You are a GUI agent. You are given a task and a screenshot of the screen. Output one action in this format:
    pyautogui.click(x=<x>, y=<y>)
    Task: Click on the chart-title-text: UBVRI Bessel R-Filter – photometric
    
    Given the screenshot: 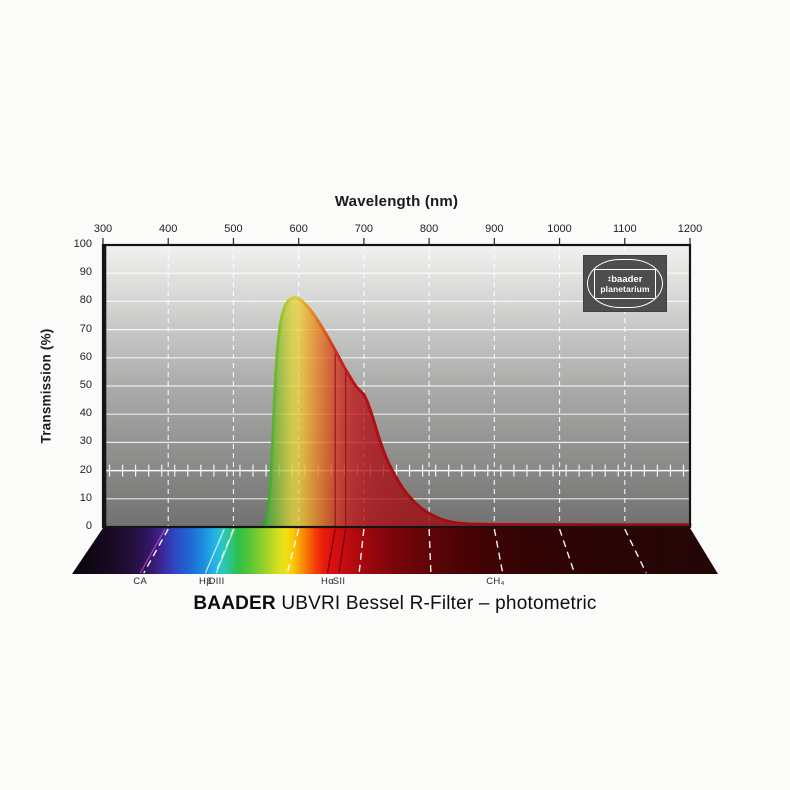 What is the action you would take?
    pyautogui.click(x=436, y=603)
    